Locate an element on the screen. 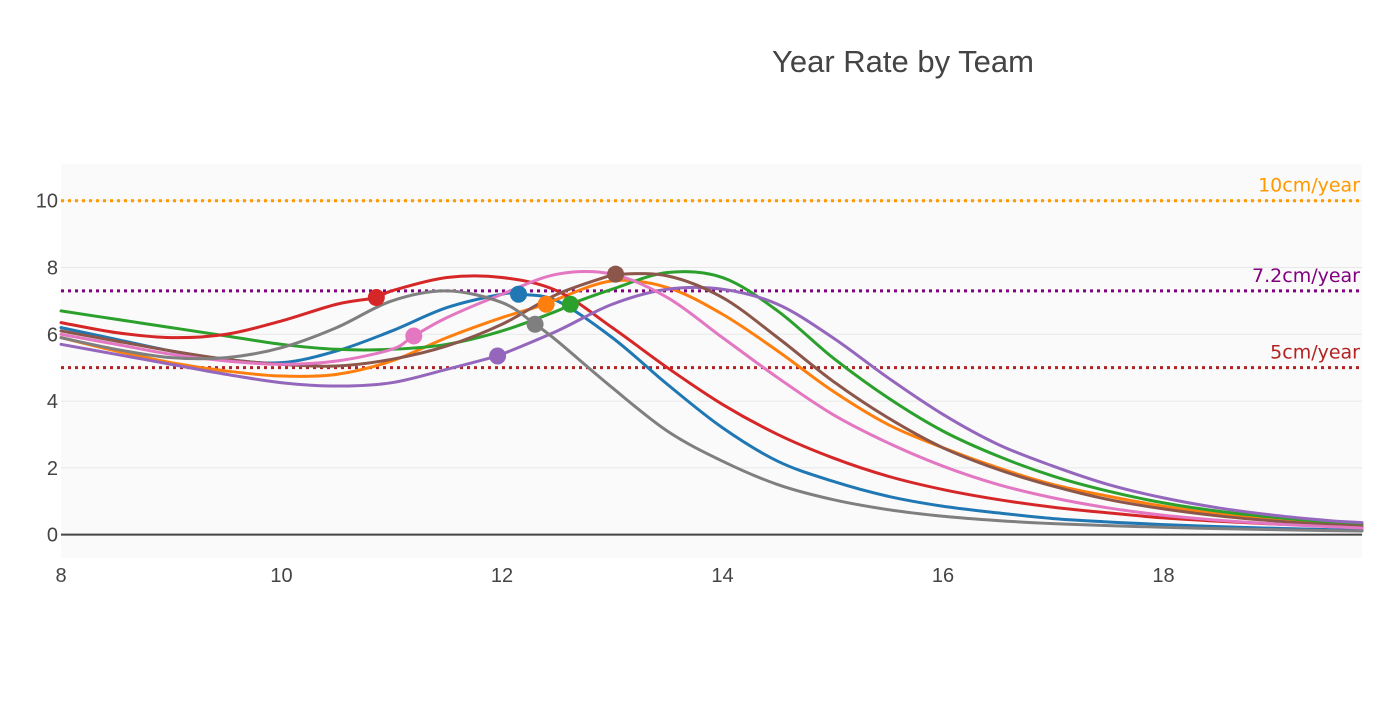  reference-line-label: 7.2cm/year is located at coordinates (1306, 276).